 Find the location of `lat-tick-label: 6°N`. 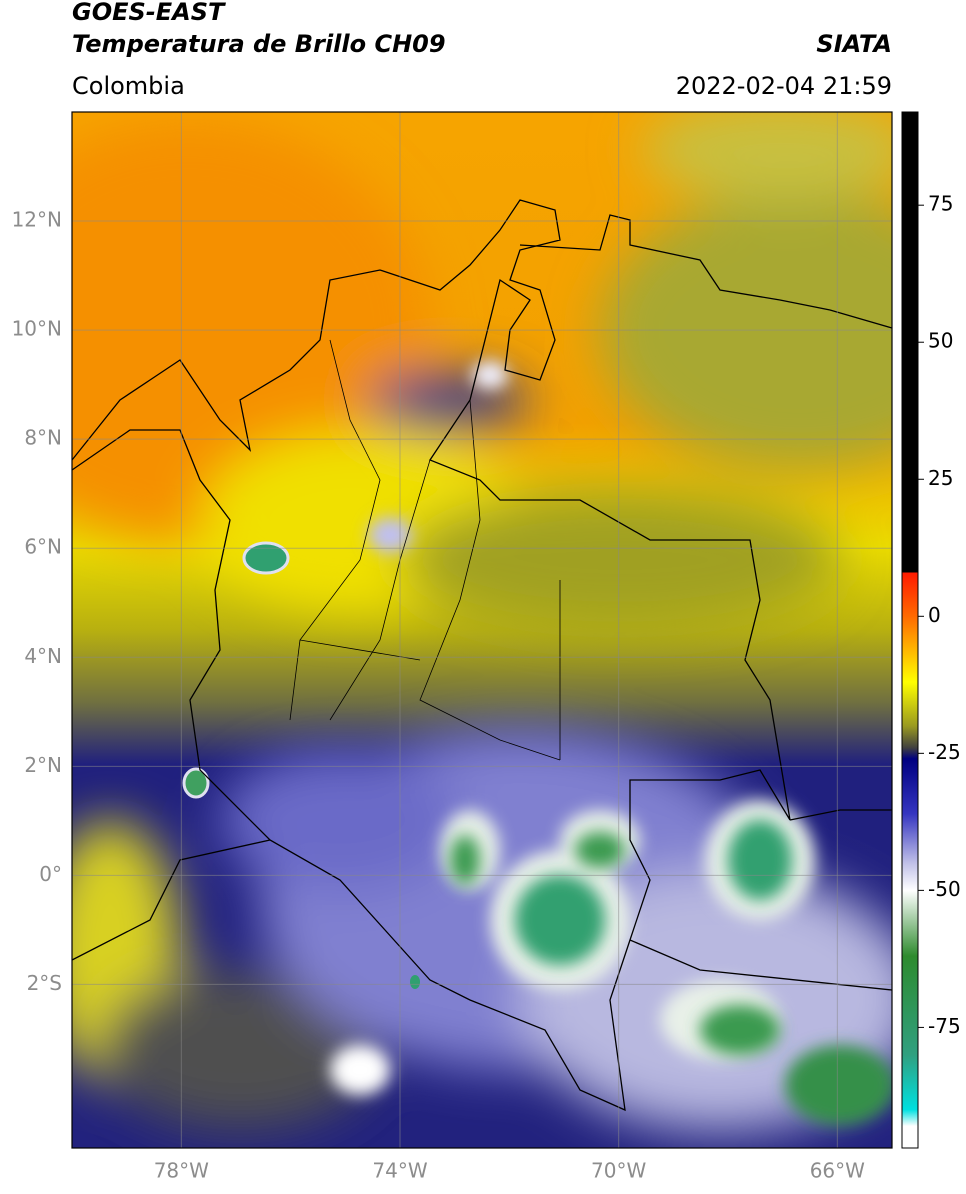

lat-tick-label: 6°N is located at coordinates (43, 547).